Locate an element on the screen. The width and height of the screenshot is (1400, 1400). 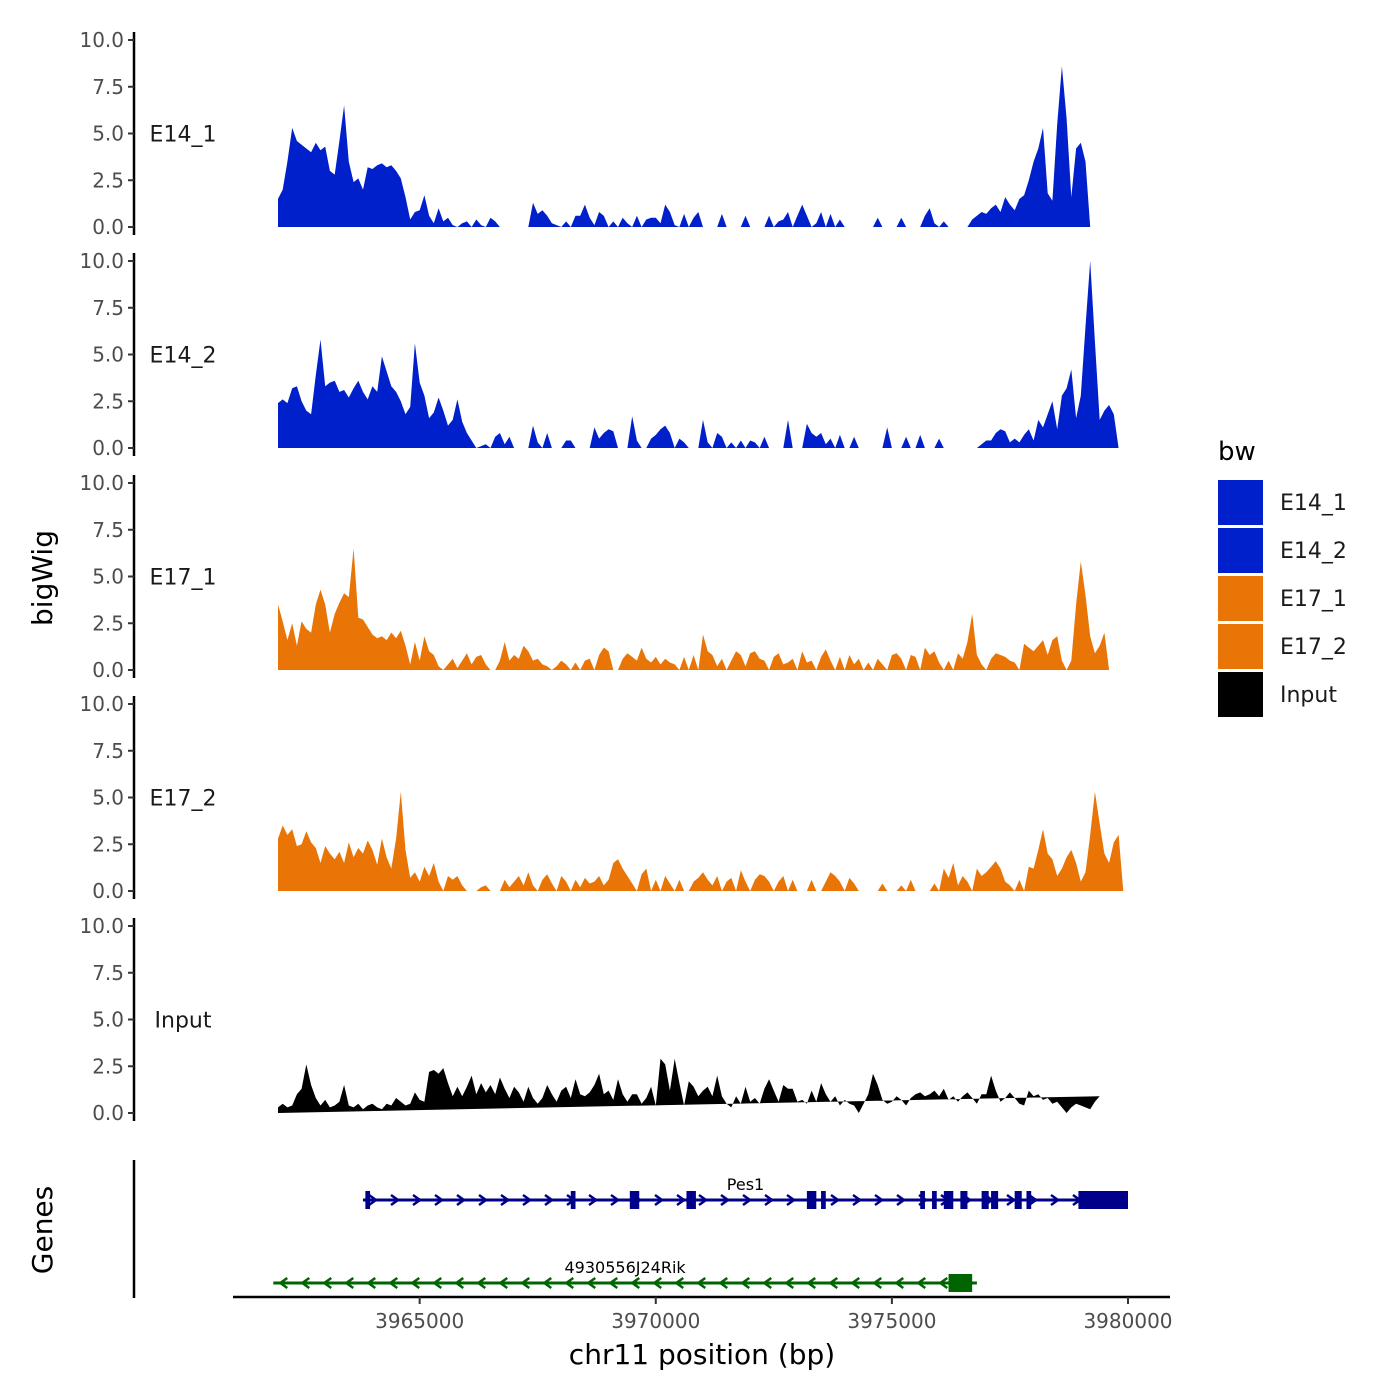
track-panel-E14_1: 0.0 2.5 5.0 7.5 10.0 E14_1 is located at coordinates (585, 133).